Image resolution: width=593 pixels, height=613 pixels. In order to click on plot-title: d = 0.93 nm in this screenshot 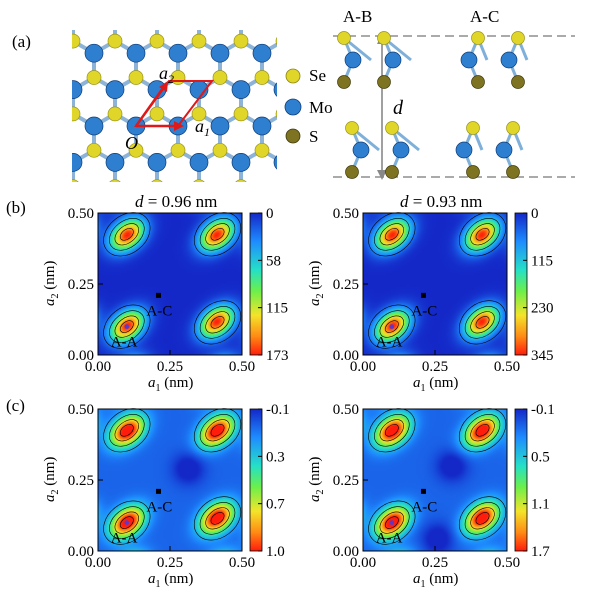, I will do `click(441, 201)`.